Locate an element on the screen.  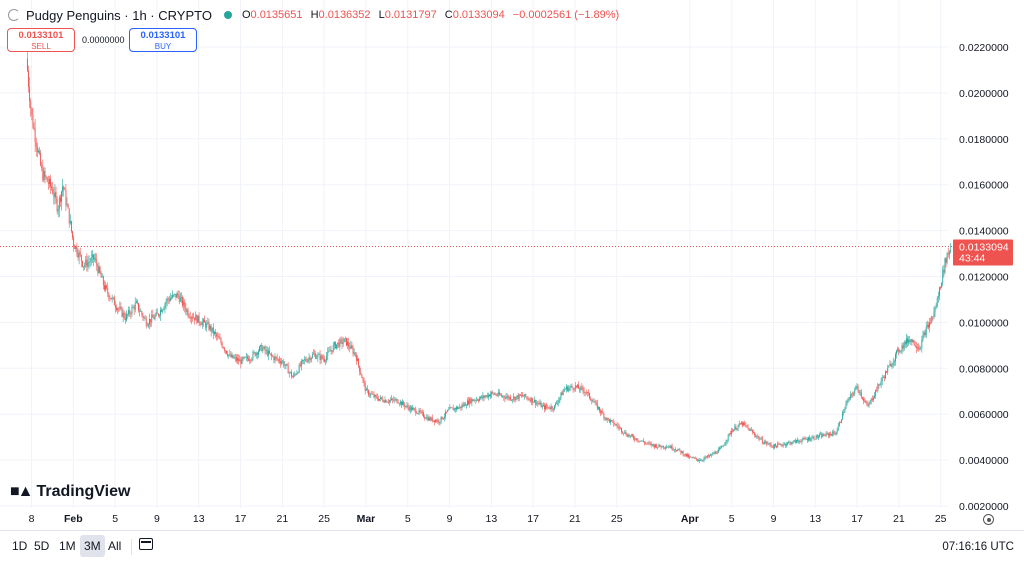
range-1m-button: 1M is located at coordinates (67, 546).